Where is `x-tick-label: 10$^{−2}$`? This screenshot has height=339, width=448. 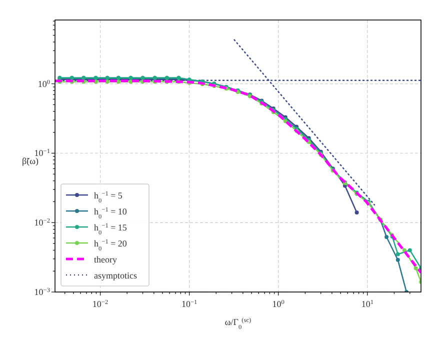 x-tick-label: 10$^{−2}$ is located at coordinates (100, 303).